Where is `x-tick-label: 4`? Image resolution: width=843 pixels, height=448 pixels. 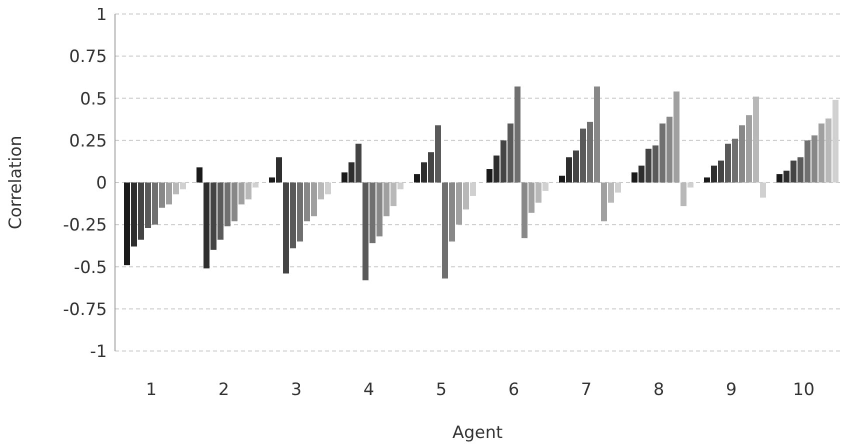 x-tick-label: 4 is located at coordinates (368, 390).